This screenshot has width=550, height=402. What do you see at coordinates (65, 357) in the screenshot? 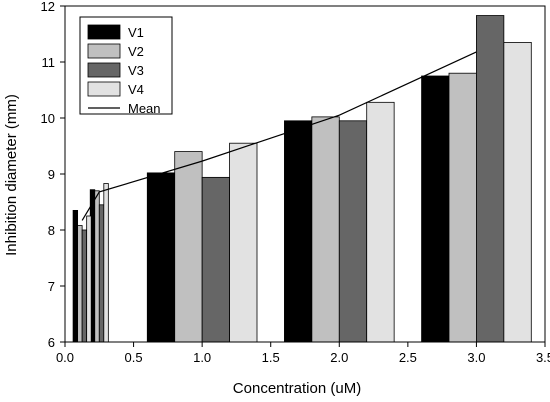
I see `x-tick-label: 0.0` at bounding box center [65, 357].